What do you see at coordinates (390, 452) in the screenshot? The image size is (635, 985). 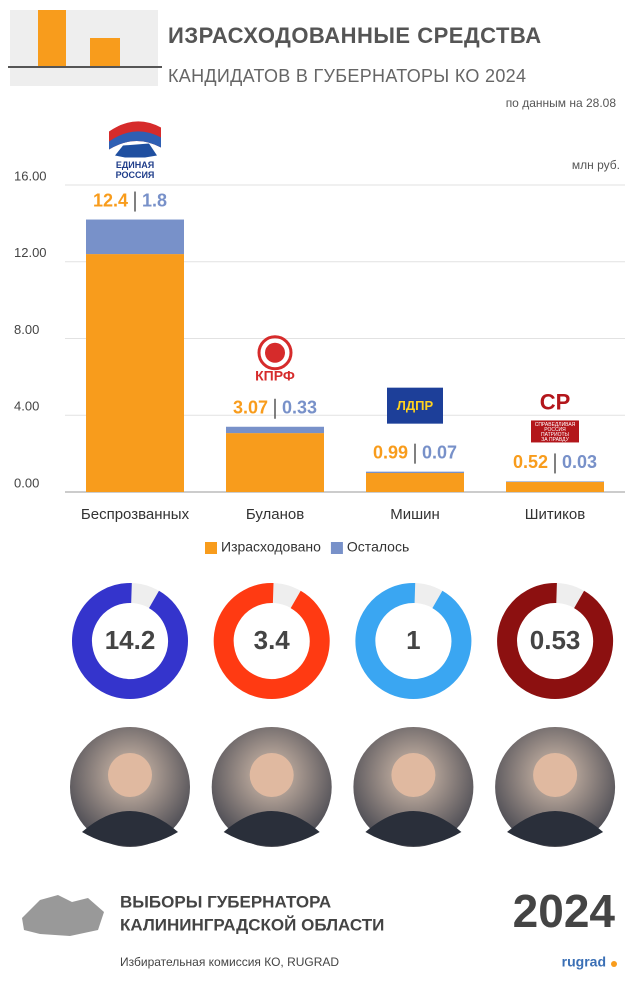 I see `value-label: 0.99` at bounding box center [390, 452].